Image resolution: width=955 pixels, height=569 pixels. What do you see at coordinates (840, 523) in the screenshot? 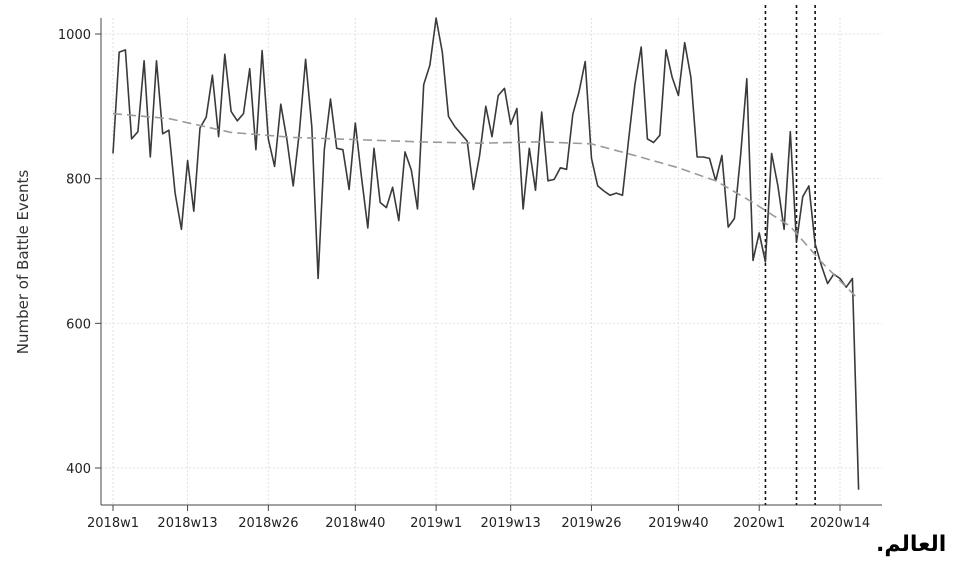
I see `x-tick-label: 2020w14` at bounding box center [840, 523].